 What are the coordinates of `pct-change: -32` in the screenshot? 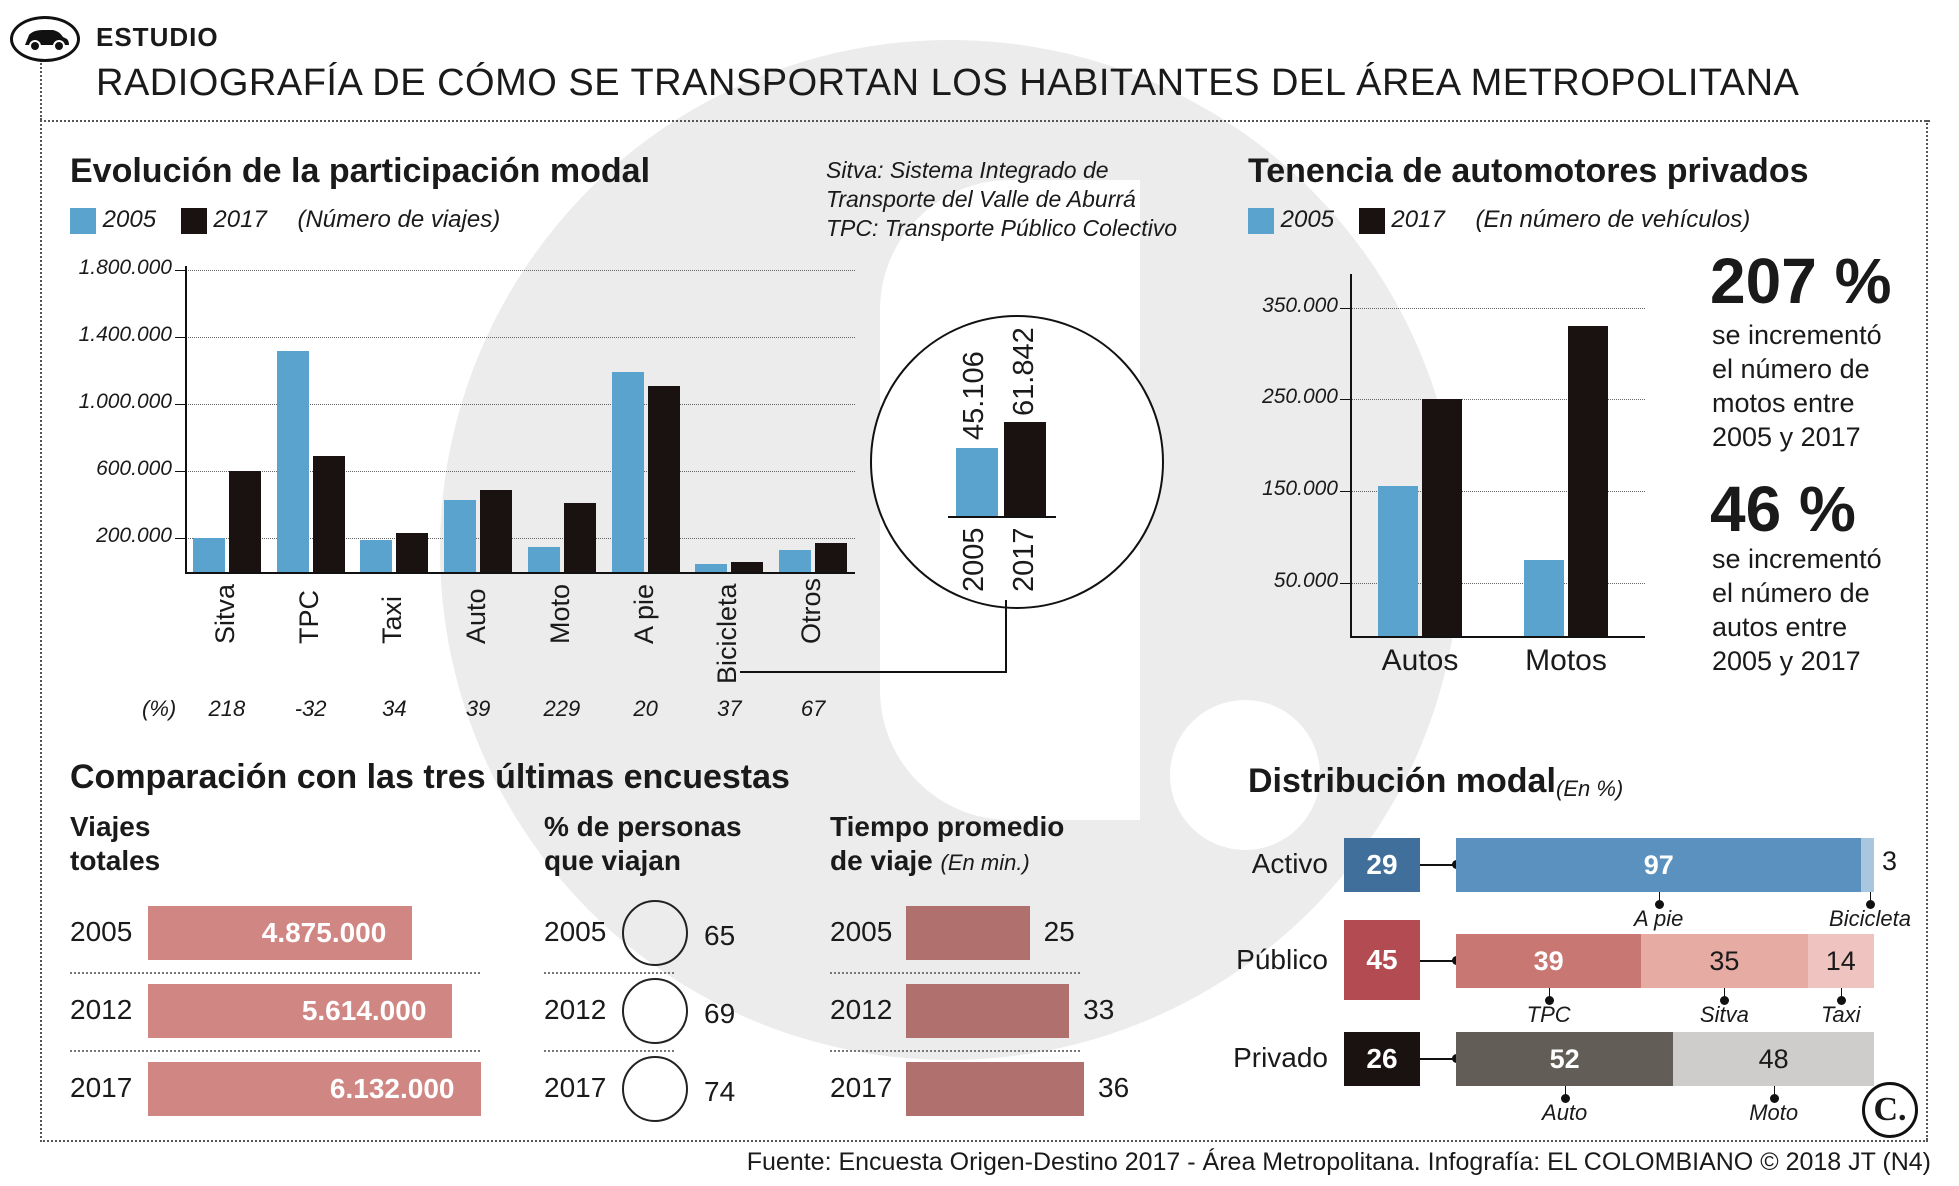 It's located at (310, 708).